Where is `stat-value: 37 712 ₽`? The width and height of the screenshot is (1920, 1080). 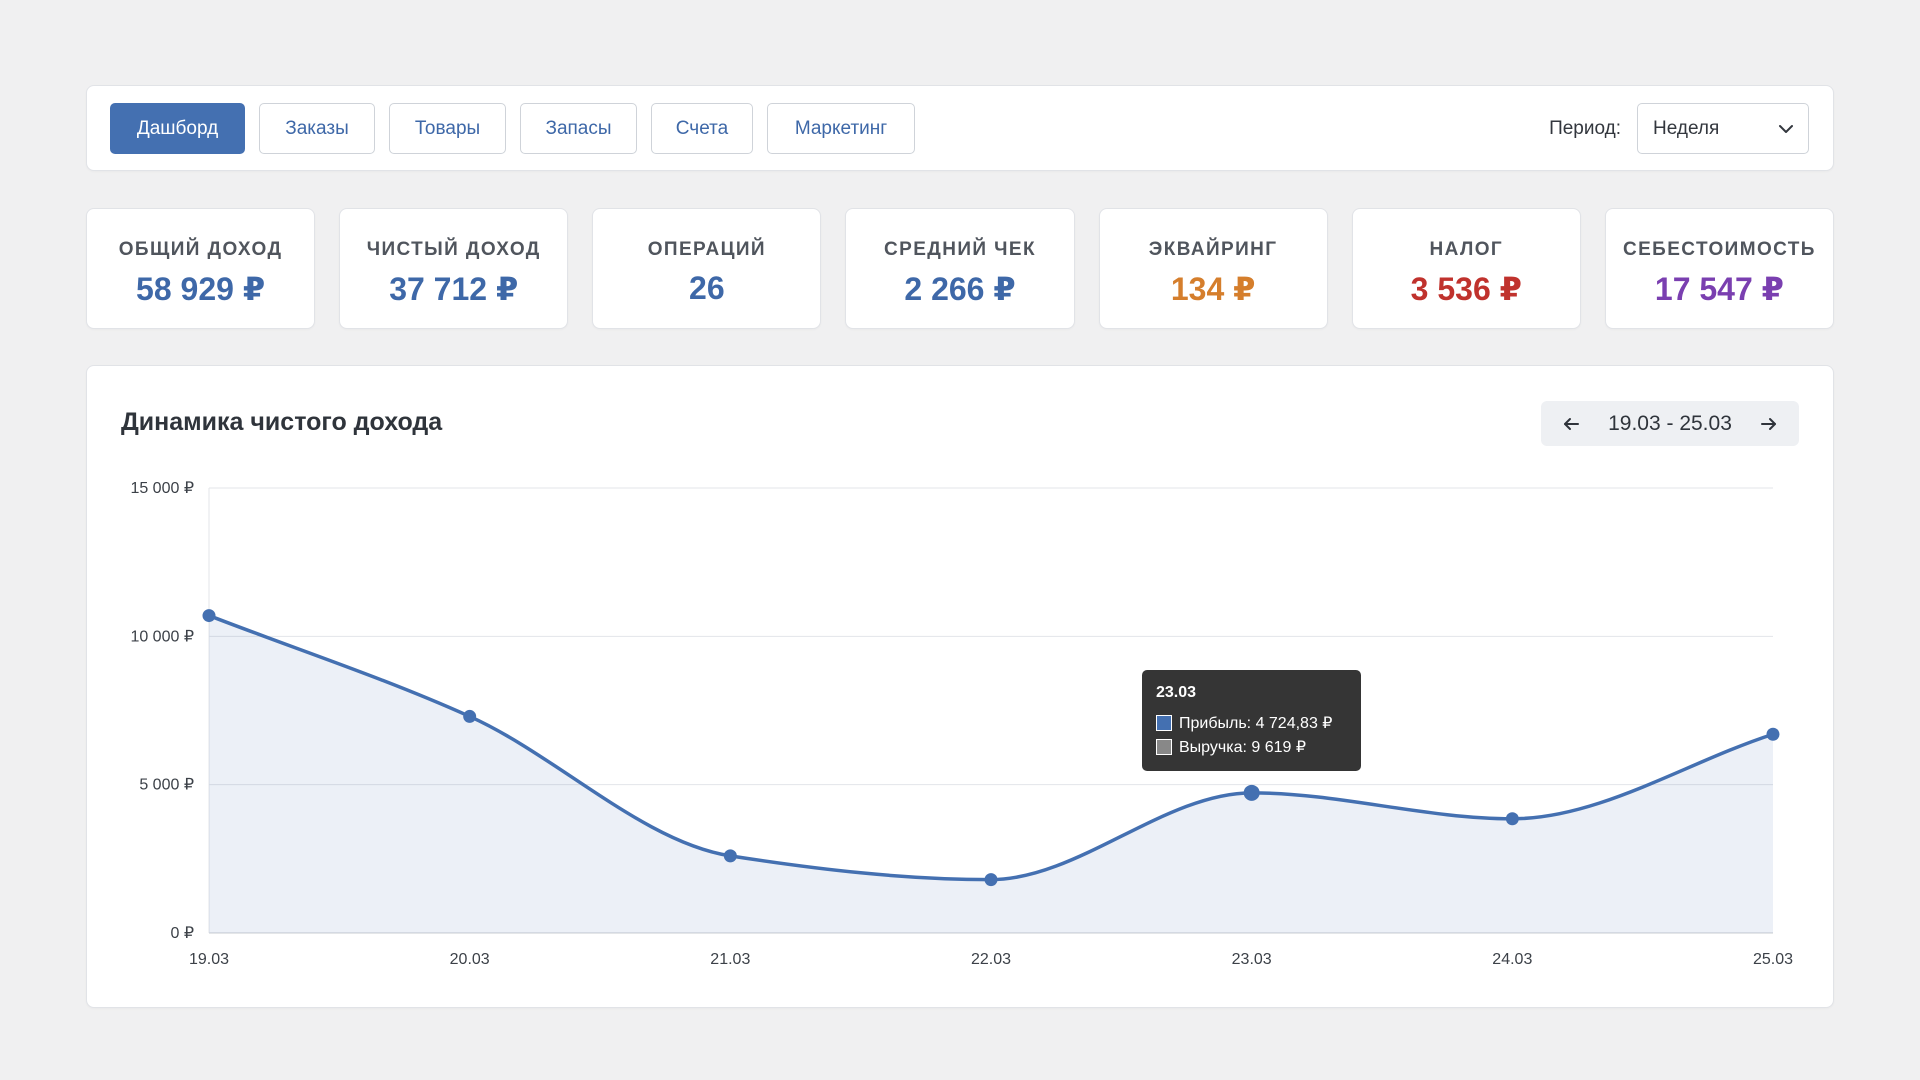
stat-value: 37 712 ₽ is located at coordinates (454, 289).